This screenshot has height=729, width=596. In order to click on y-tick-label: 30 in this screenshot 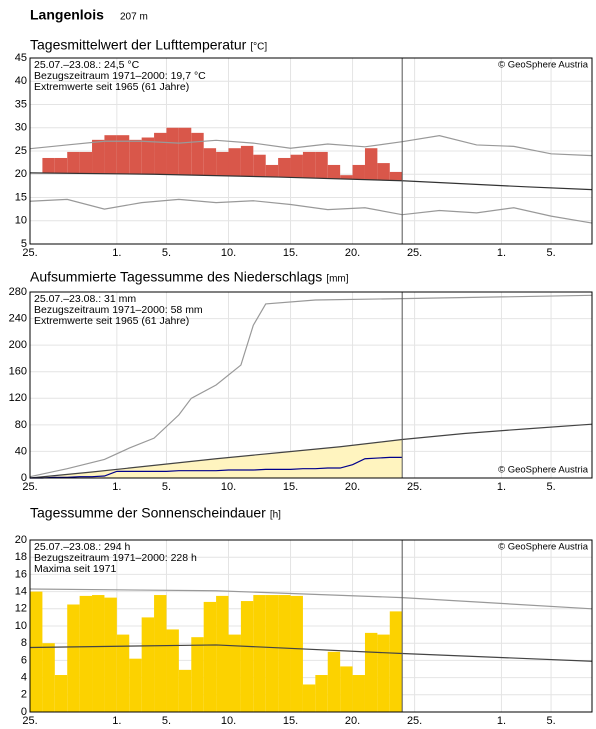, I will do `click(21, 128)`.